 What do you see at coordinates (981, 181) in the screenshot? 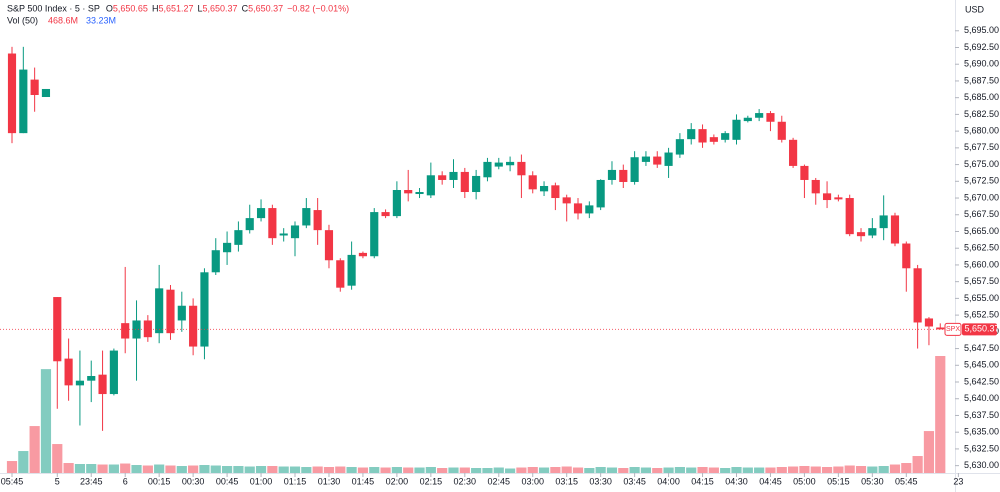
I see `y-tick-label: 5,672.50` at bounding box center [981, 181].